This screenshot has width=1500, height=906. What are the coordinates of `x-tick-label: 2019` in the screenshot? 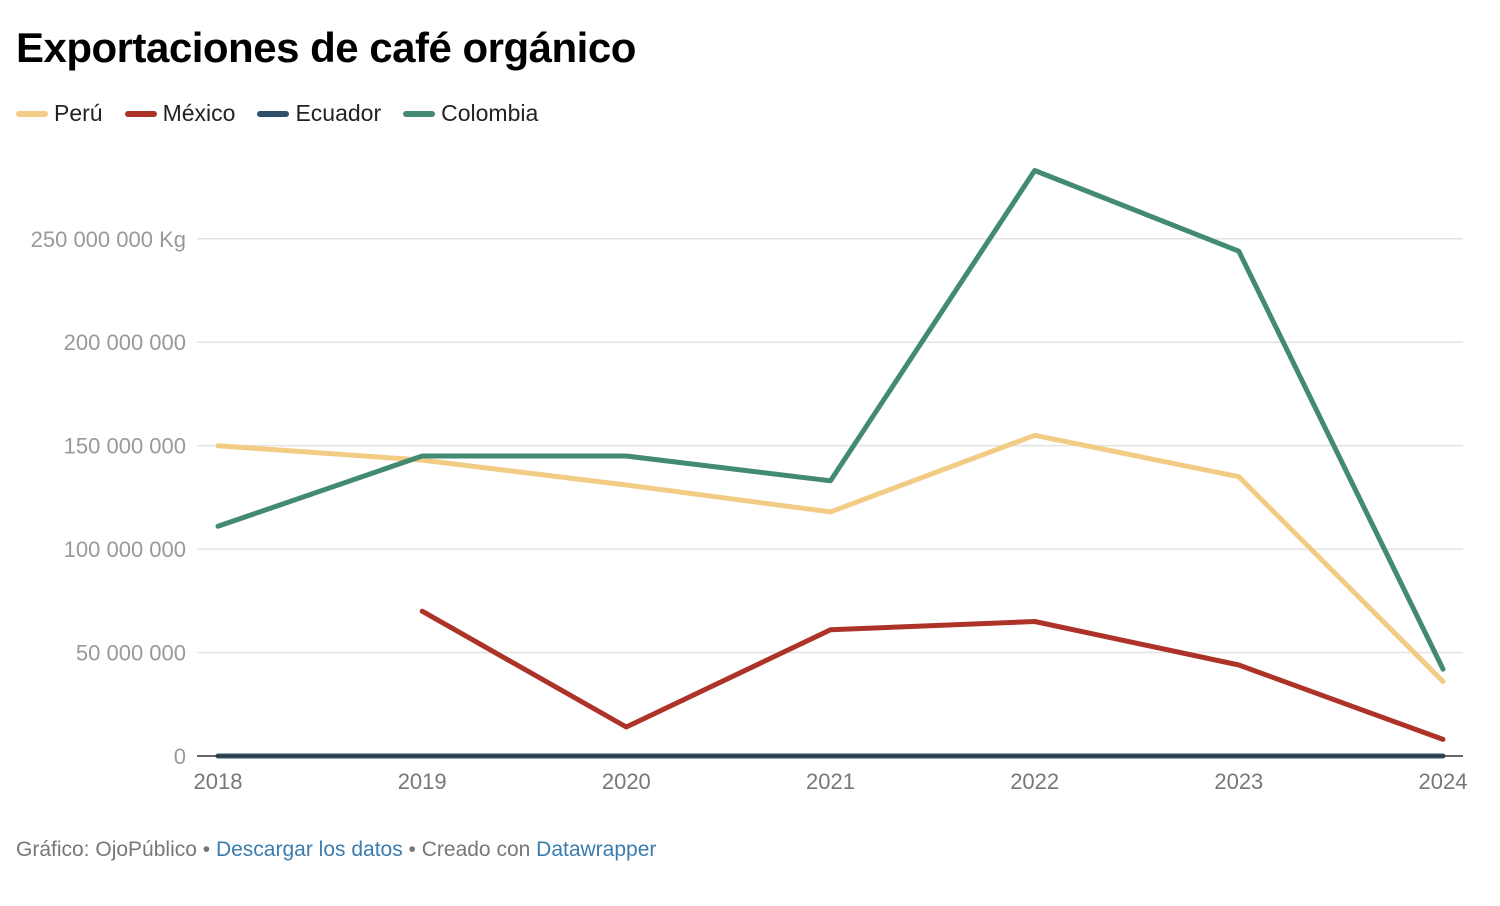 It's located at (422, 781).